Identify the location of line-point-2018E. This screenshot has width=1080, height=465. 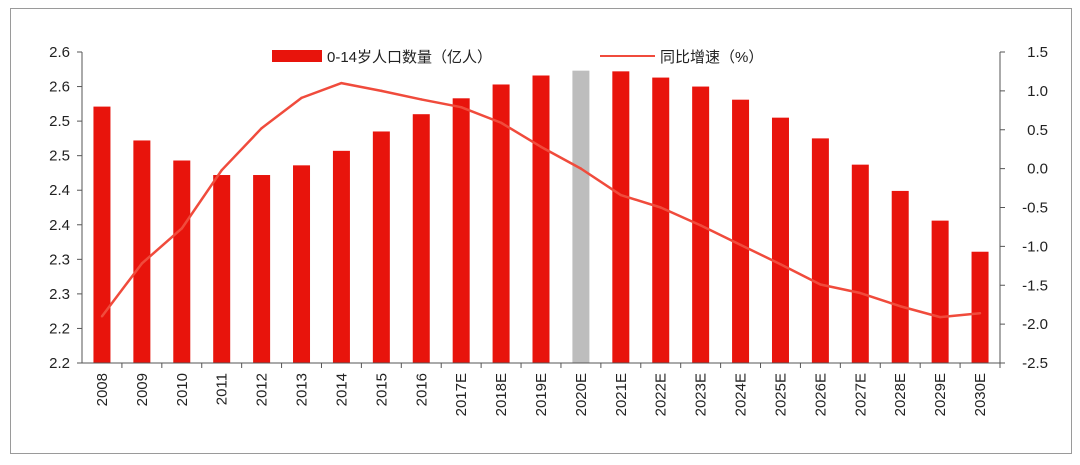
(501, 122).